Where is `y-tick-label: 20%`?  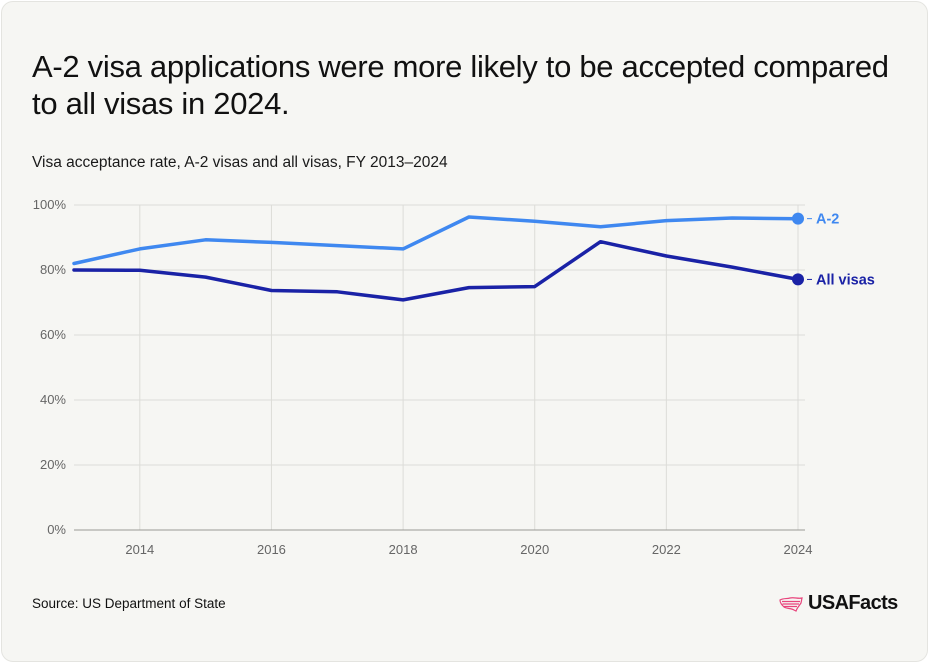
y-tick-label: 20% is located at coordinates (53, 464).